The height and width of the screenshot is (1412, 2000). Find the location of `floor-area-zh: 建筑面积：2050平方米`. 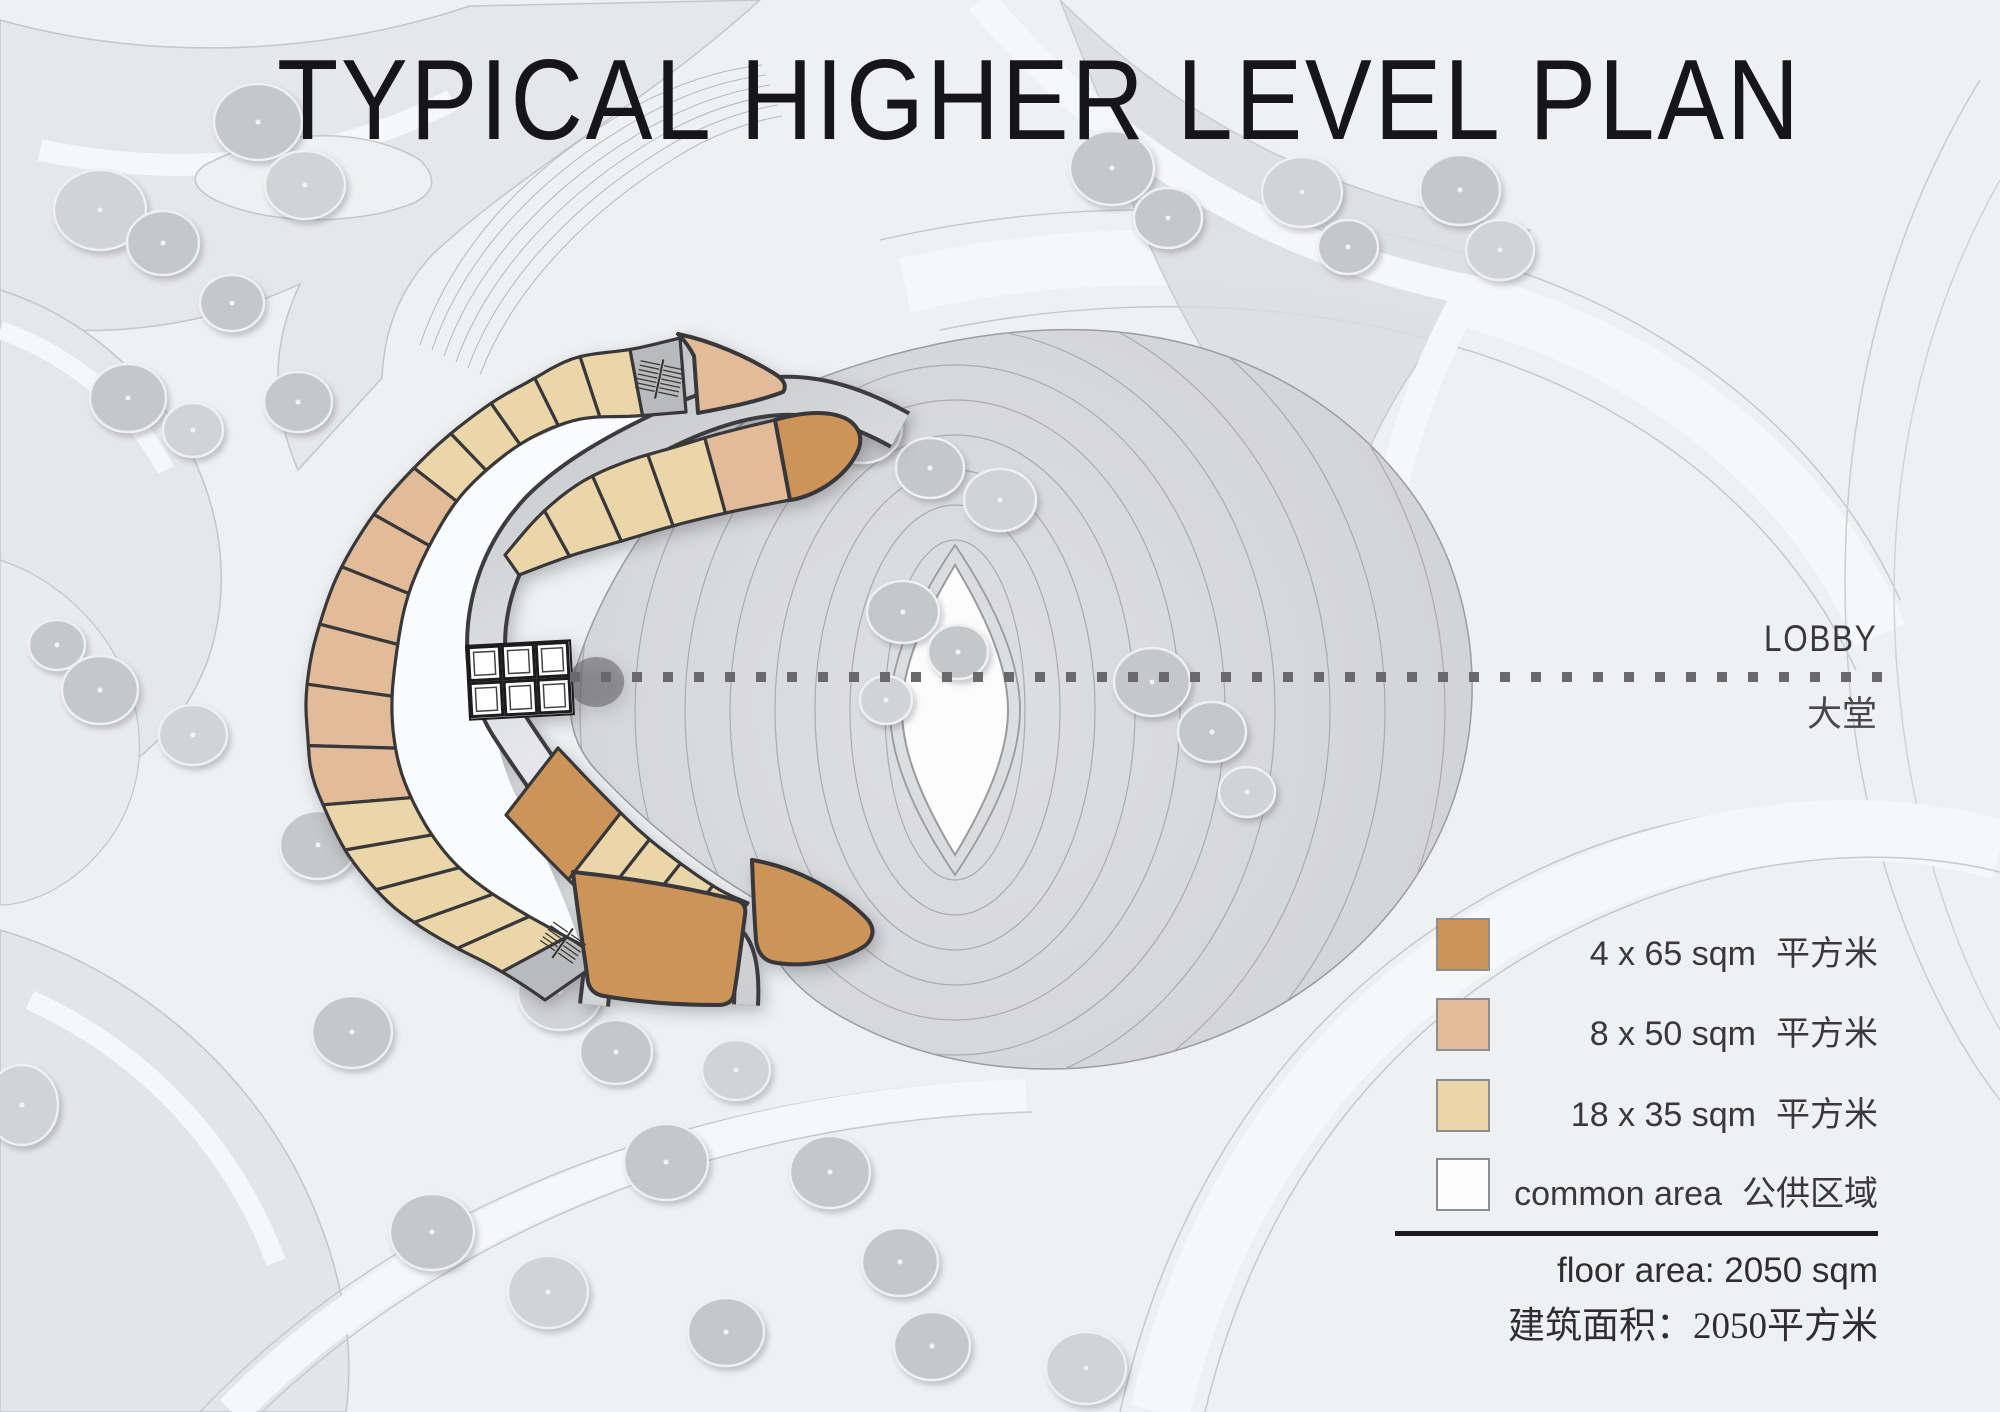

floor-area-zh: 建筑面积：2050平方米 is located at coordinates (1693, 1326).